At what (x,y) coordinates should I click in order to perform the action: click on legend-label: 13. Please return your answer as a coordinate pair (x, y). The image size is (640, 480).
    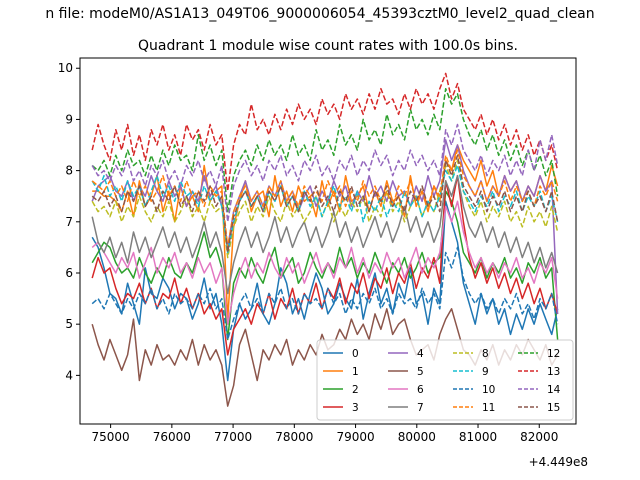
    Looking at the image, I should click on (553, 372).